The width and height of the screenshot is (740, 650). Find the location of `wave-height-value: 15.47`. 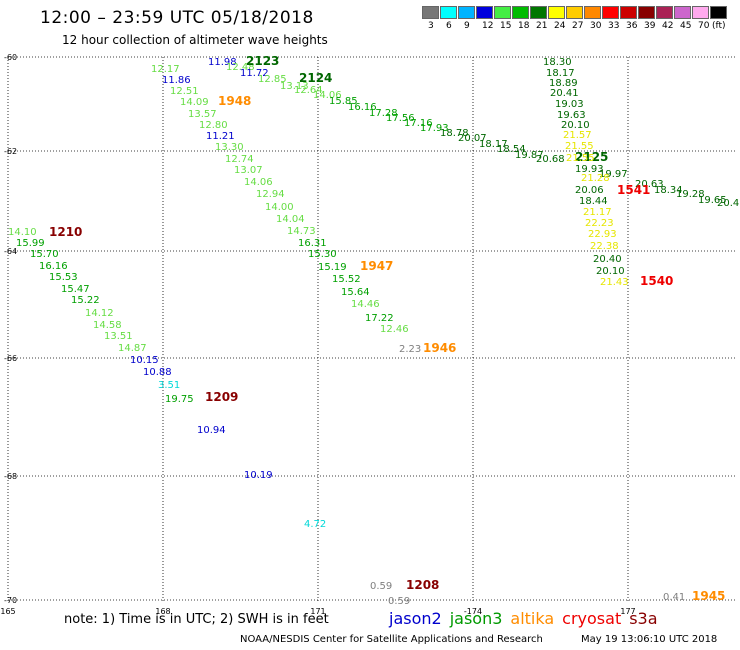

wave-height-value: 15.47 is located at coordinates (75, 289).